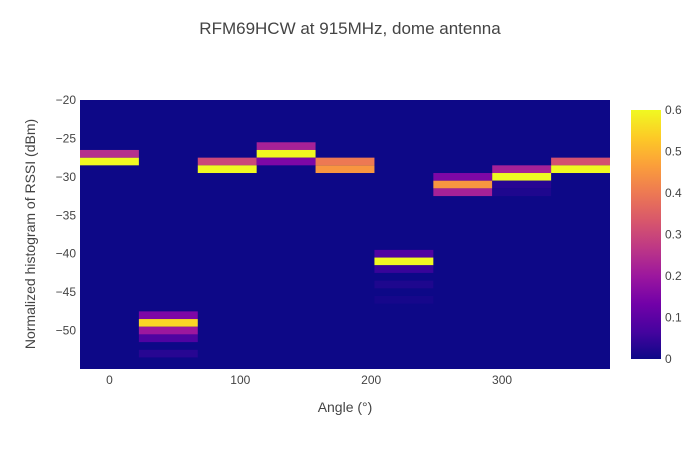 The height and width of the screenshot is (450, 700). What do you see at coordinates (30, 234) in the screenshot?
I see `y-axis-label: Normalized histogram of RSSI (dBm)` at bounding box center [30, 234].